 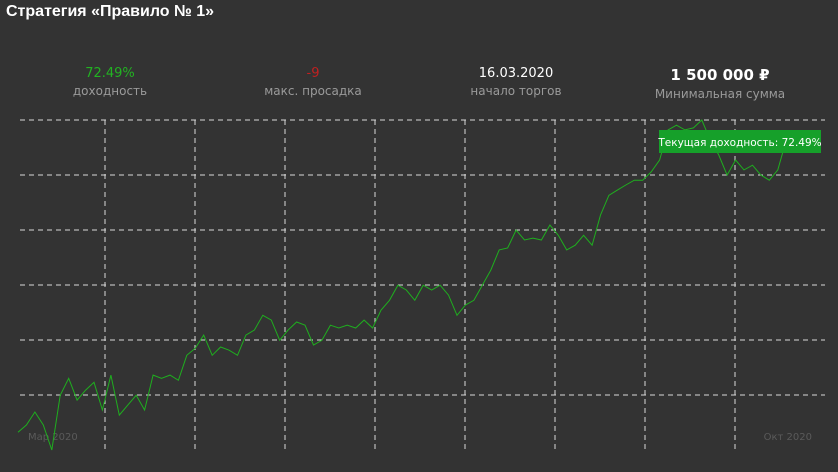 I want to click on title: Стратегия «Правило № 1», so click(x=110, y=11).